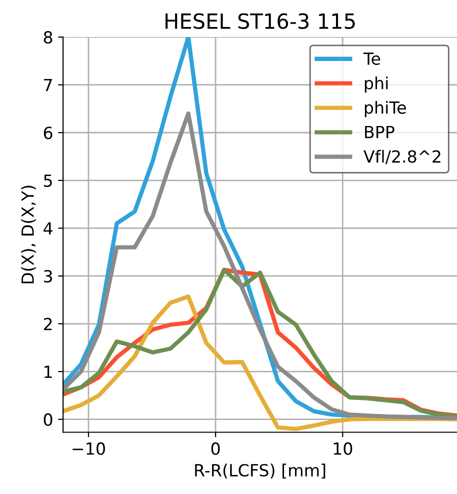 The width and height of the screenshot is (457, 494). I want to click on y-tick-label: 1, so click(48, 372).